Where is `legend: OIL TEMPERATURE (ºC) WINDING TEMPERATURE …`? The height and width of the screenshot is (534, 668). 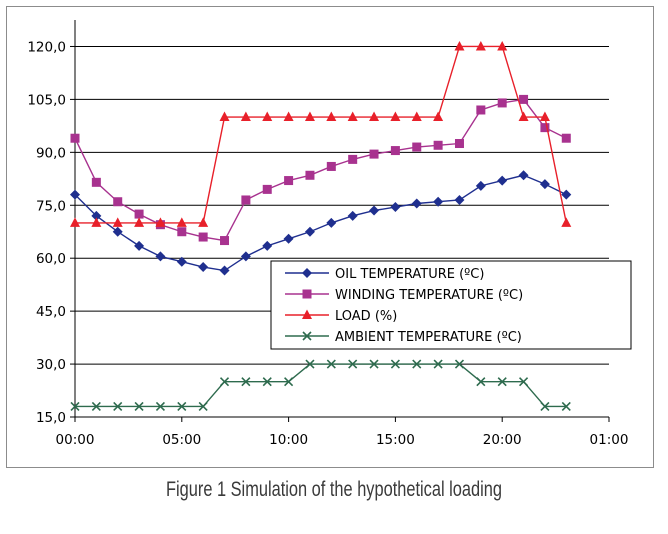
legend: OIL TEMPERATURE (ºC) WINDING TEMPERATURE … is located at coordinates (451, 305).